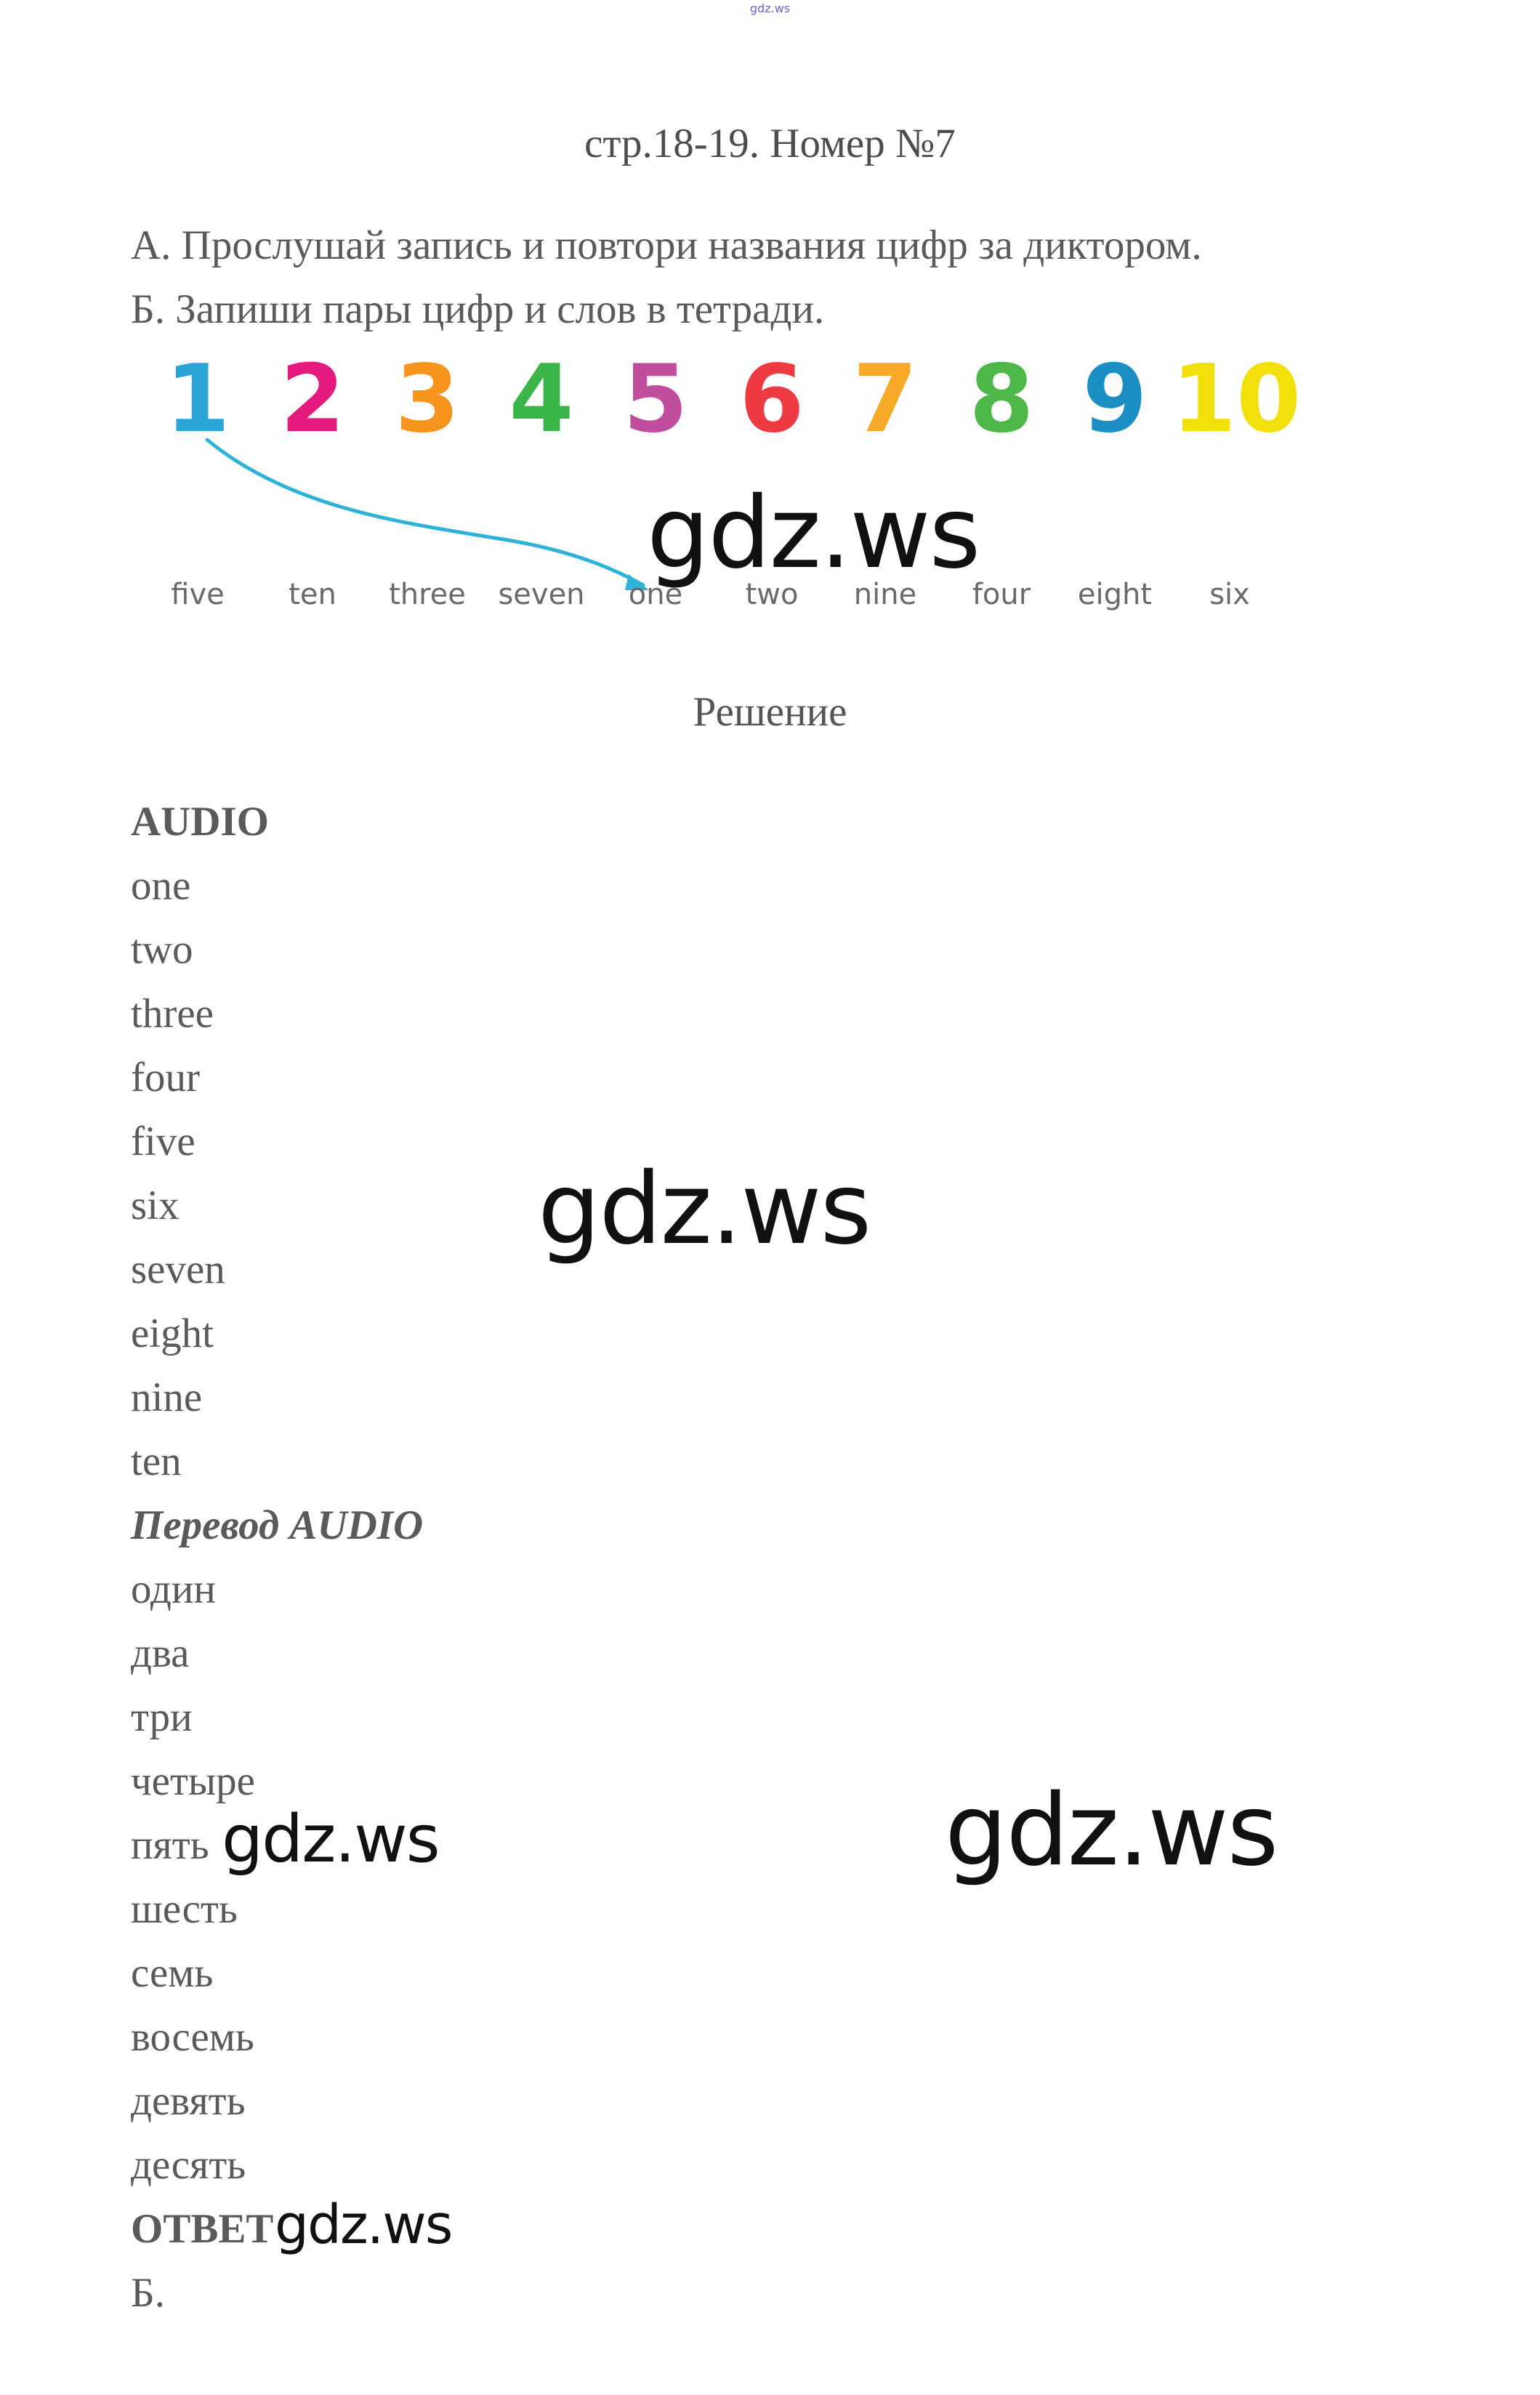  I want to click on word-four: four, so click(1001, 594).